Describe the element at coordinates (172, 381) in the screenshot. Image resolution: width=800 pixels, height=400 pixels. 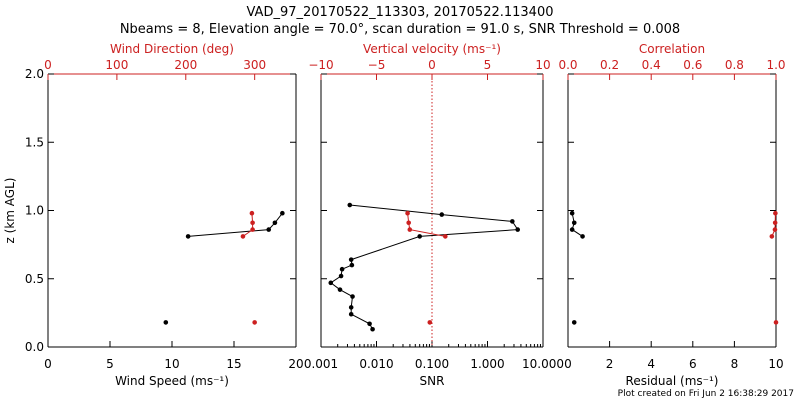
I see `x-axis-bottom-label: Wind Speed (ms⁻¹)` at that location.